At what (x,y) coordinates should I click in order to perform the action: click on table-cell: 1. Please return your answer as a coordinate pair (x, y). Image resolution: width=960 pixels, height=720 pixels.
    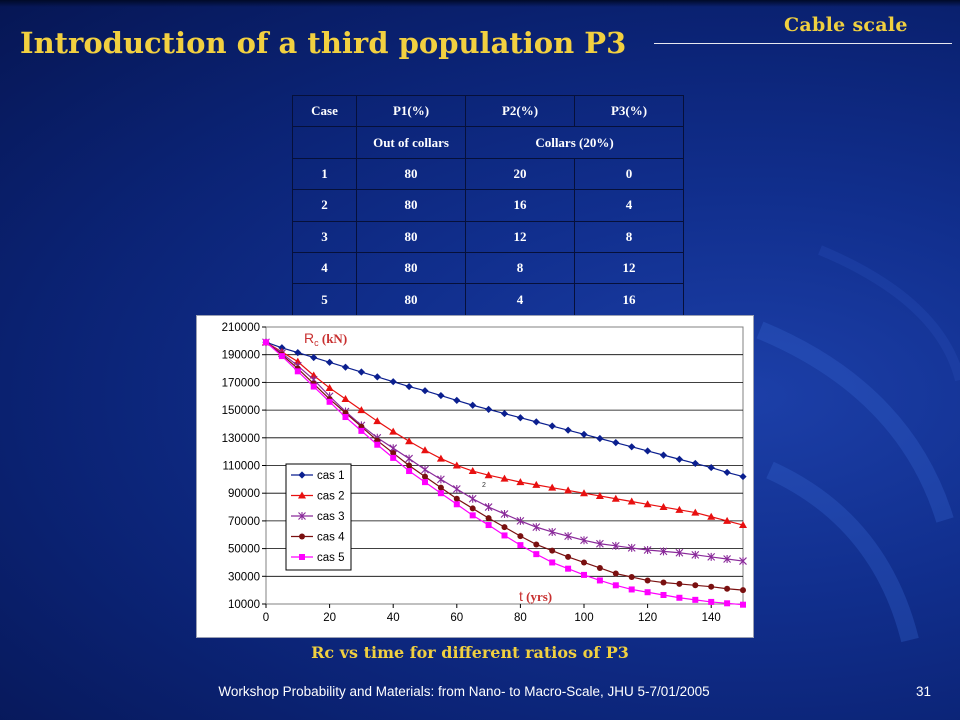
    Looking at the image, I should click on (324, 174).